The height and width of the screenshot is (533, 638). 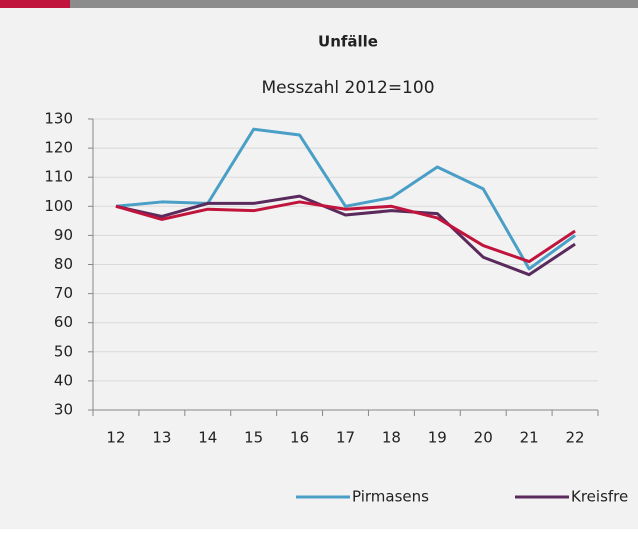 I want to click on header-bar, so click(x=354, y=4).